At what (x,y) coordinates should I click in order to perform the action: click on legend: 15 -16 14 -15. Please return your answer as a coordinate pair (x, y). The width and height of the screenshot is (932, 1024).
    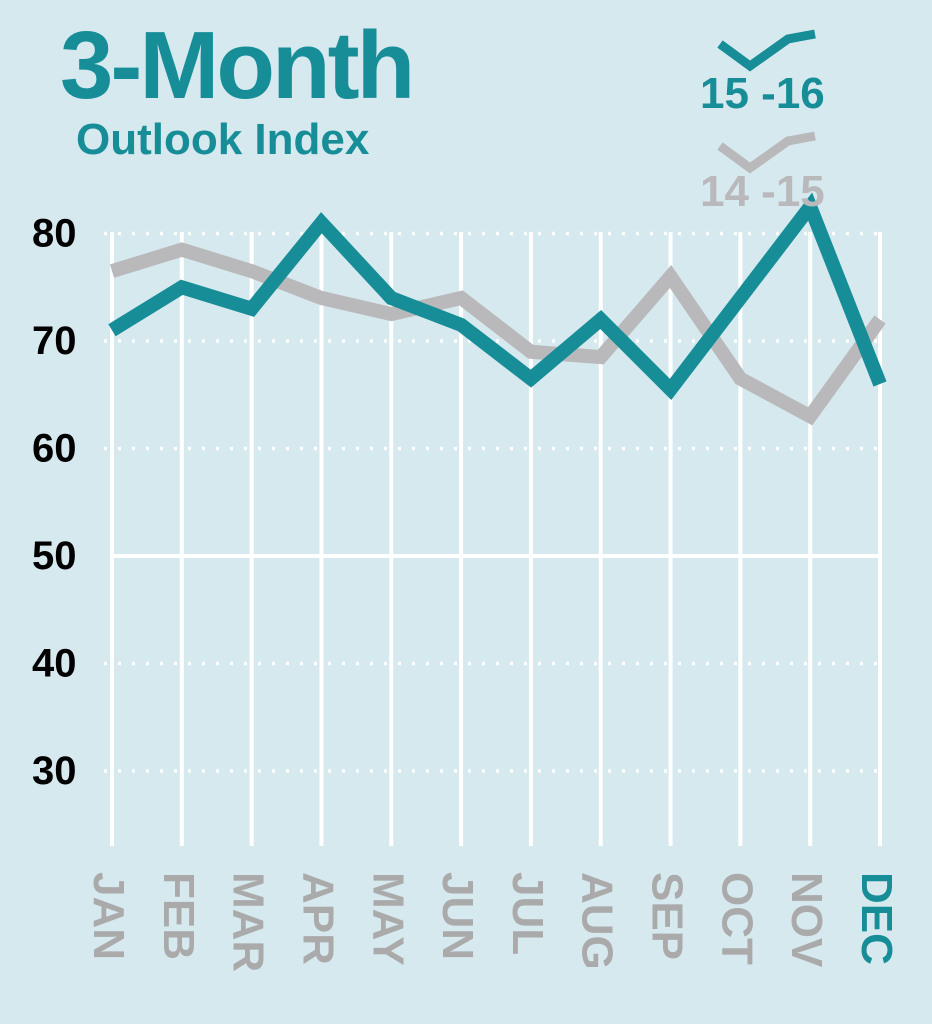
    Looking at the image, I should click on (762, 122).